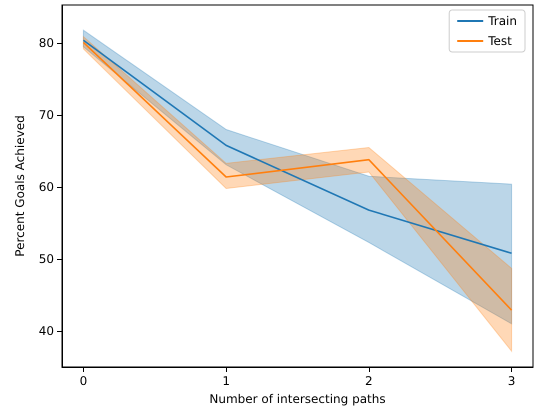 Image resolution: width=537 pixels, height=414 pixels. I want to click on y-tick-label: 80, so click(46, 43).